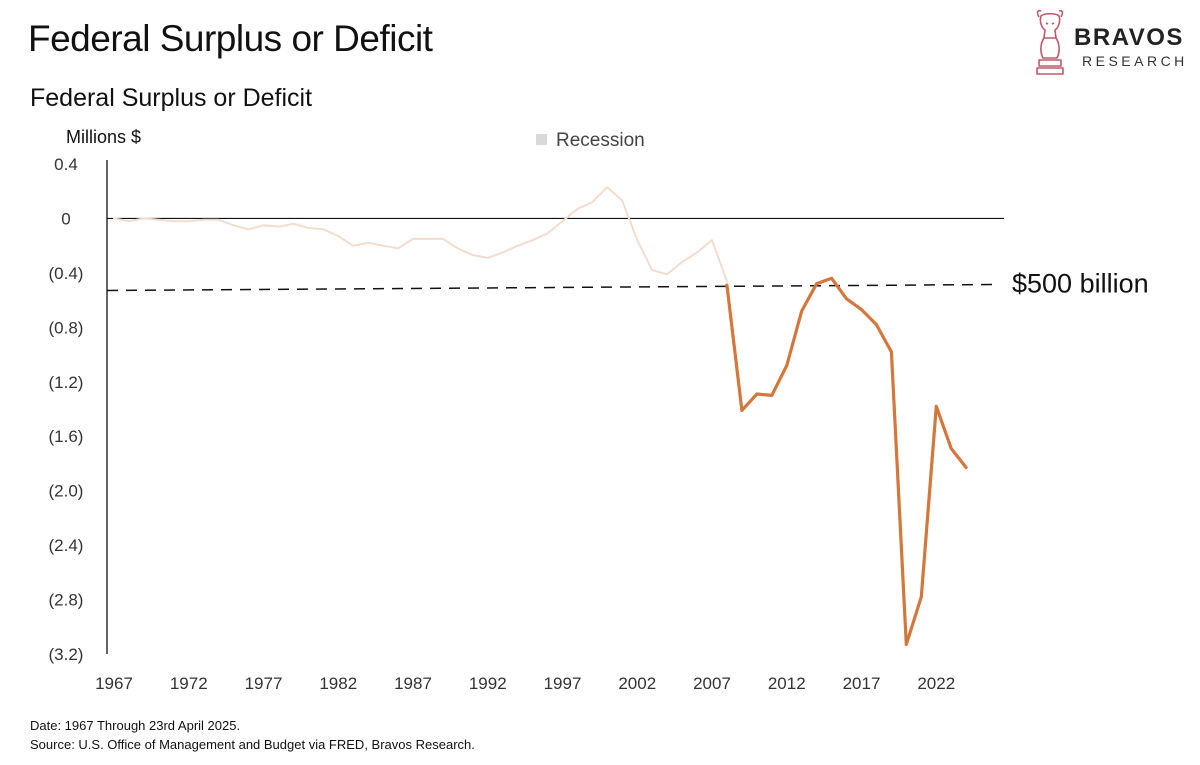 The height and width of the screenshot is (765, 1200). I want to click on y-axis-unit-label: Millions $, so click(104, 137).